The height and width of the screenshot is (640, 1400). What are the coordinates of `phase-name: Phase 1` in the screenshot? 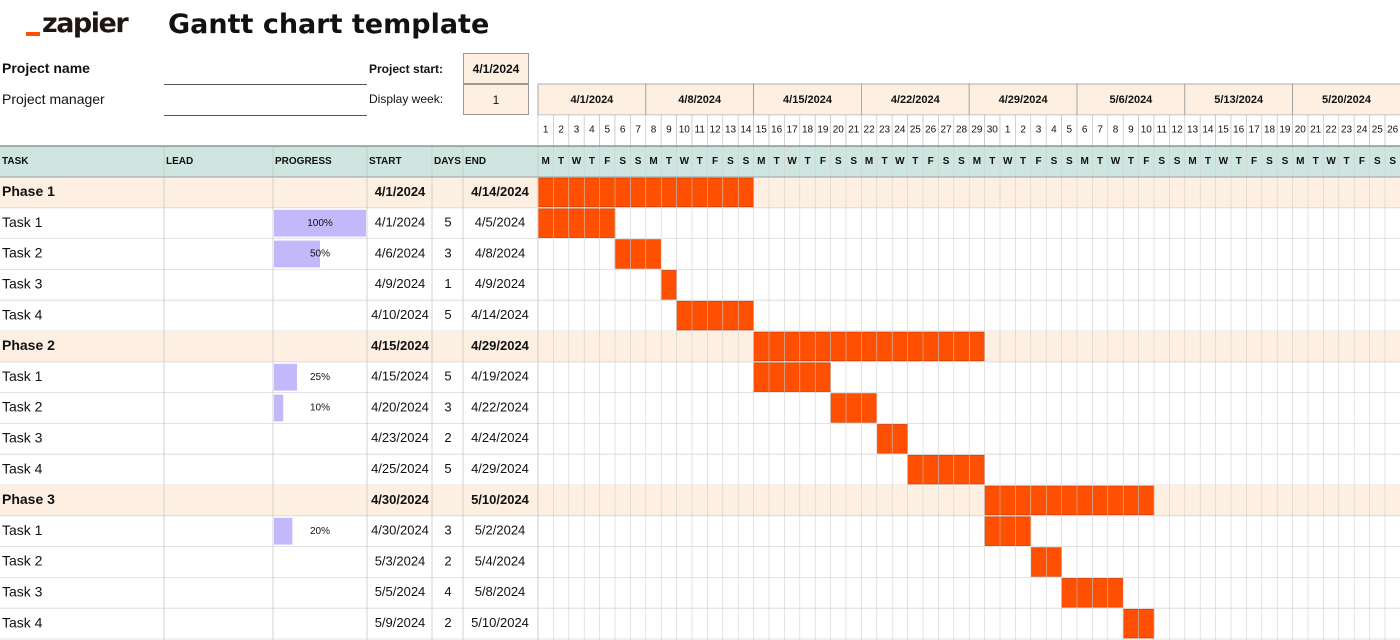 It's located at (28, 191).